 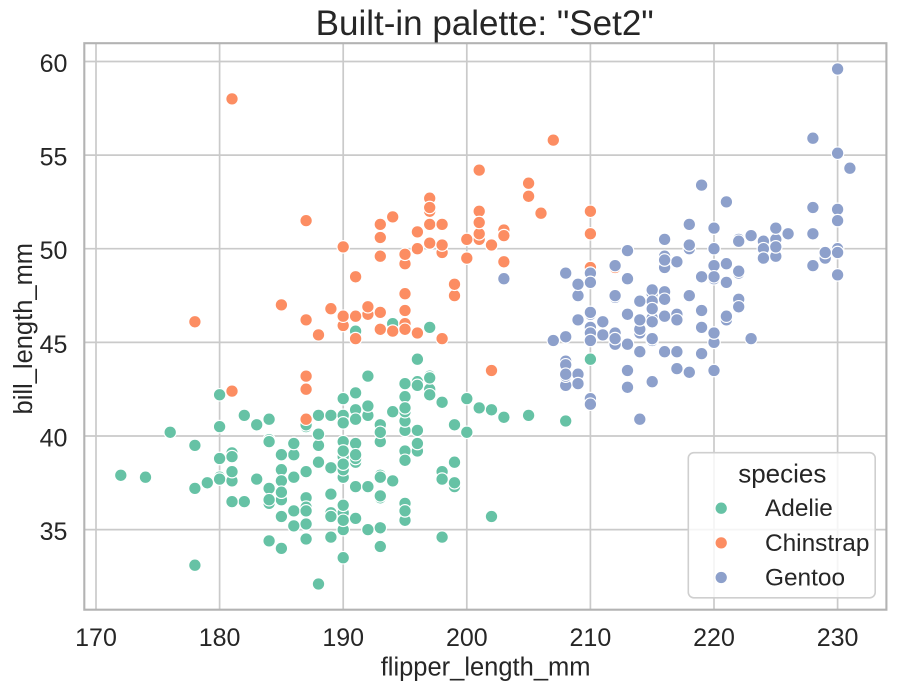 What do you see at coordinates (54, 345) in the screenshot?
I see `svg-text: 45` at bounding box center [54, 345].